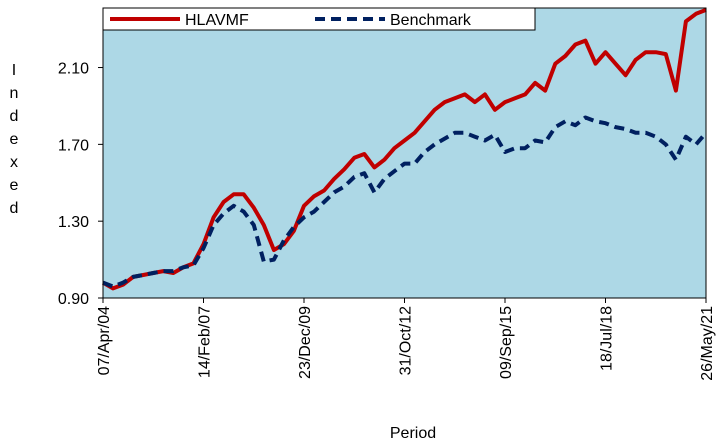  Describe the element at coordinates (73, 69) in the screenshot. I see `y-tick-label: 2.10` at that location.